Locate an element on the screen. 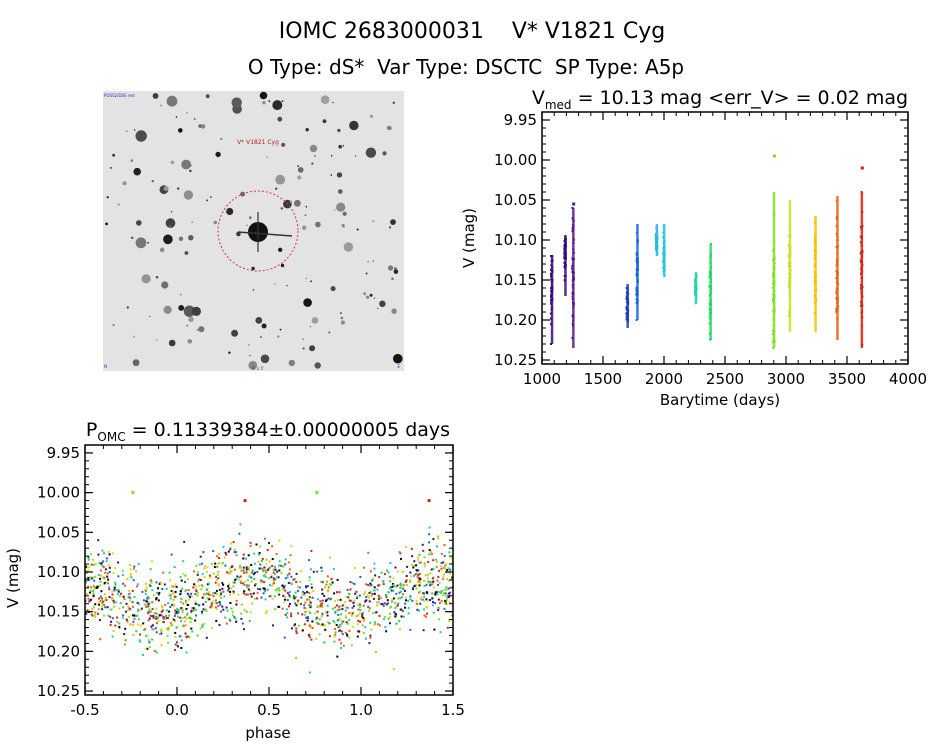  lightcurve-point-column is located at coordinates (815, 274).